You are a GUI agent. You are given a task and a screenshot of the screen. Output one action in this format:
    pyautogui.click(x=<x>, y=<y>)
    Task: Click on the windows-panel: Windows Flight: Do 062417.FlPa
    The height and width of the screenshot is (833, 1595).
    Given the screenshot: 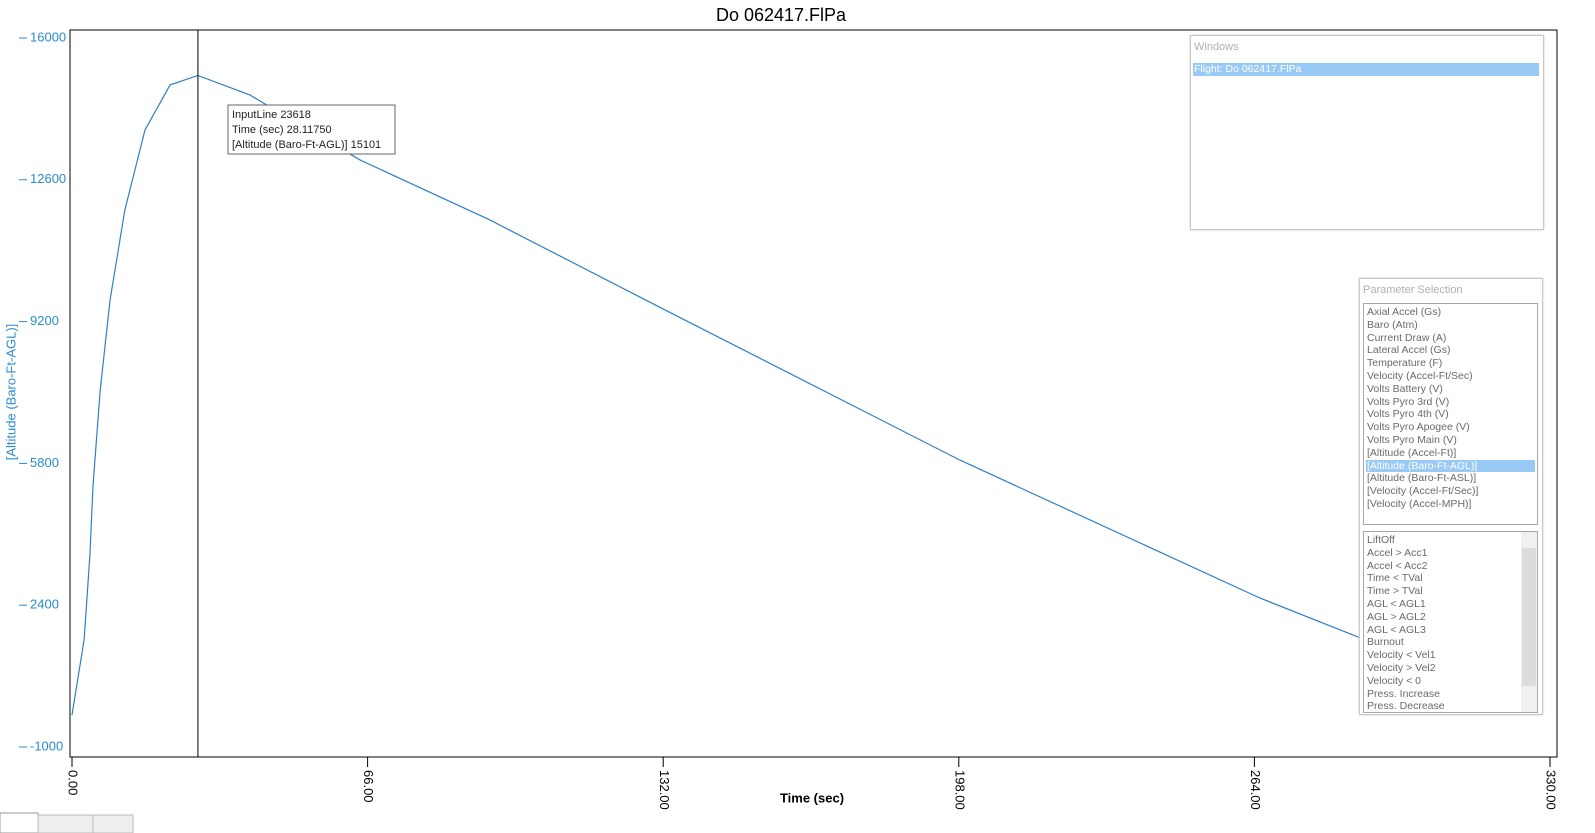 What is the action you would take?
    pyautogui.click(x=1367, y=132)
    